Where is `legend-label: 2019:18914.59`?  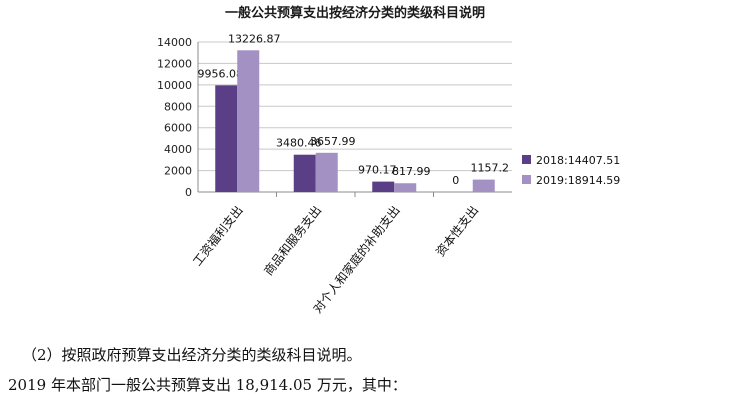
legend-label: 2019:18914.59 is located at coordinates (578, 180).